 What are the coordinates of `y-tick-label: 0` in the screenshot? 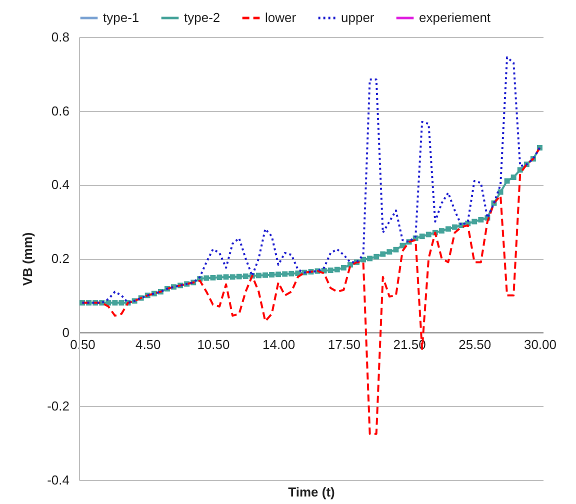 It's located at (66, 332).